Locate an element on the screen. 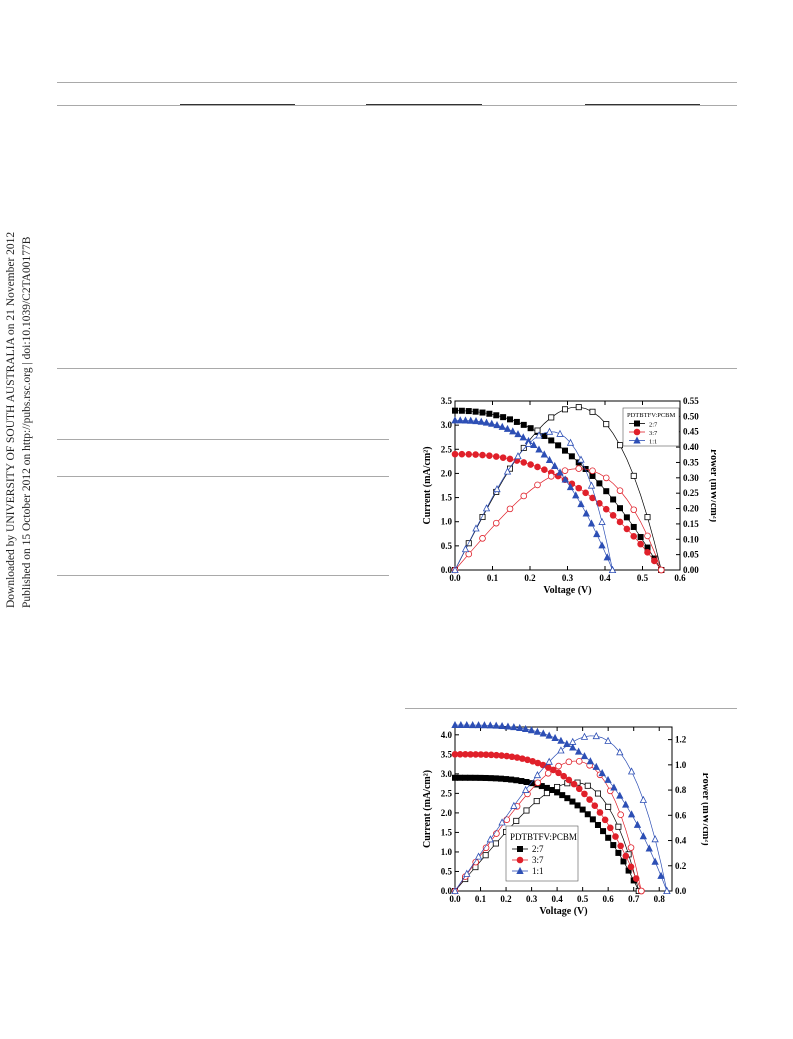 This screenshot has height=1039, width=793. figure-separator-rule is located at coordinates (571, 708).